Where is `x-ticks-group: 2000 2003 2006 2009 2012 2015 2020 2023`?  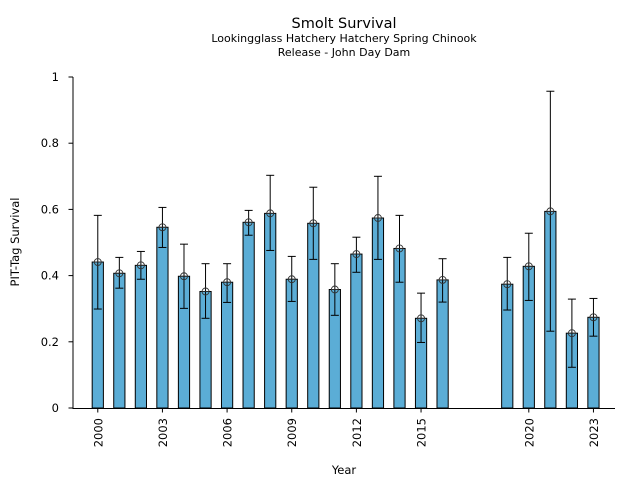 x-ticks-group: 2000 2003 2006 2009 2012 2015 2020 2023 is located at coordinates (346, 427).